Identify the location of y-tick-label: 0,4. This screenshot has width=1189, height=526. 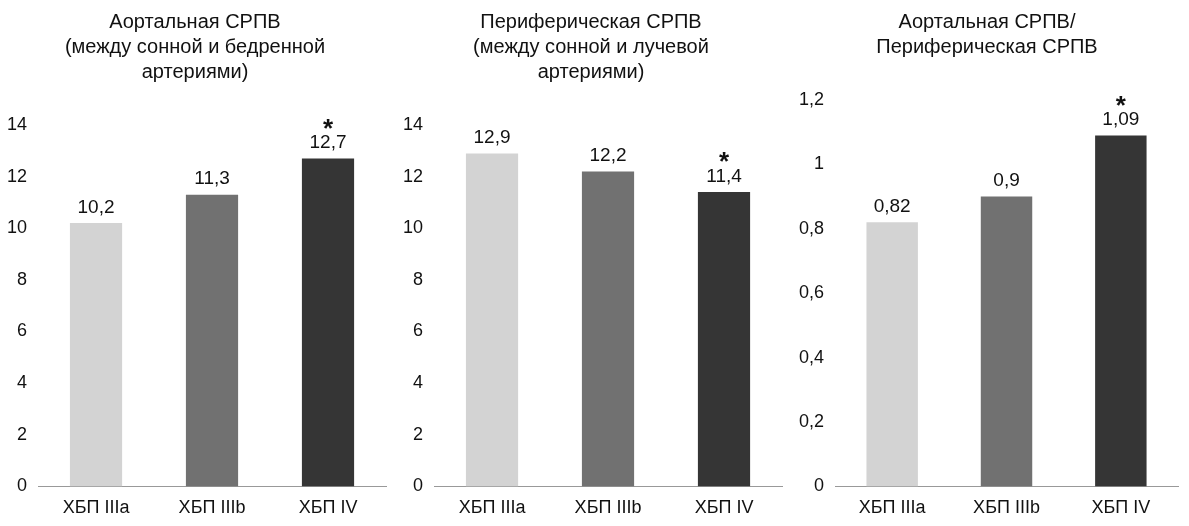
(811, 356).